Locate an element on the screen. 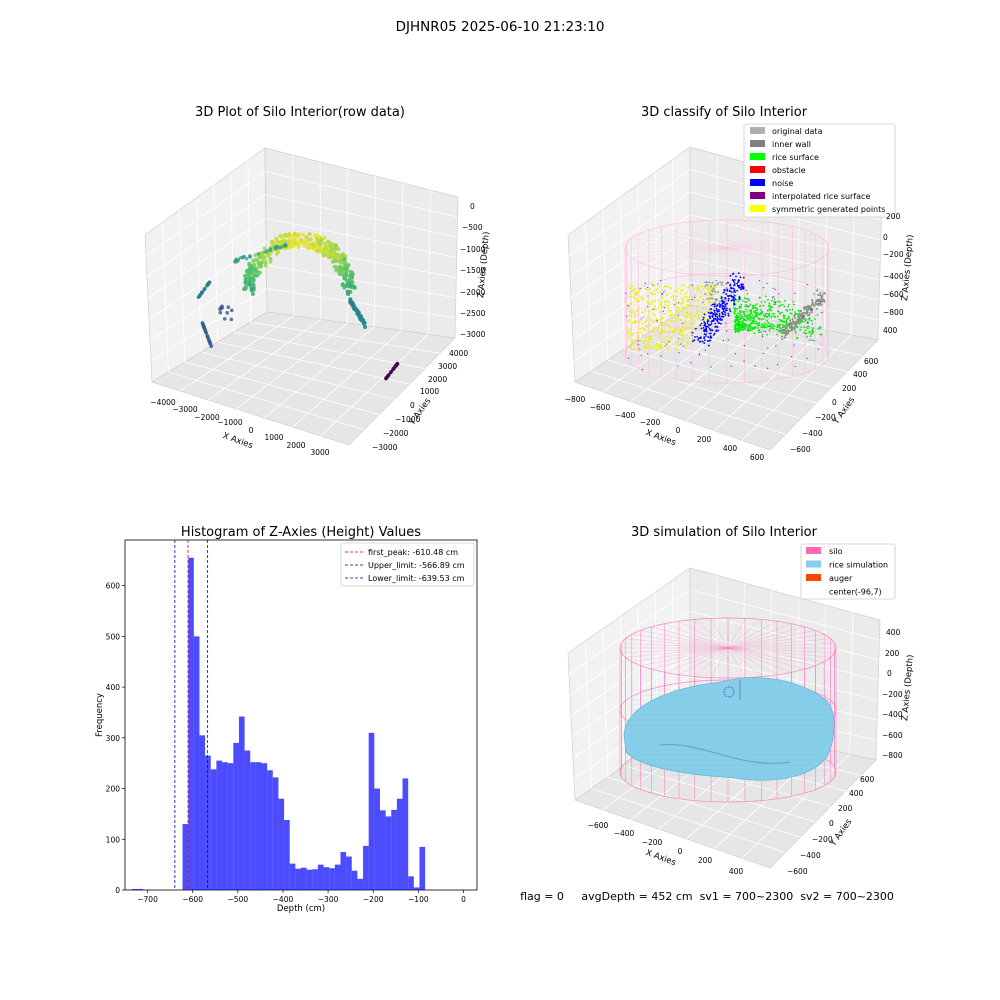  simulation-rice-surface is located at coordinates (729, 729).